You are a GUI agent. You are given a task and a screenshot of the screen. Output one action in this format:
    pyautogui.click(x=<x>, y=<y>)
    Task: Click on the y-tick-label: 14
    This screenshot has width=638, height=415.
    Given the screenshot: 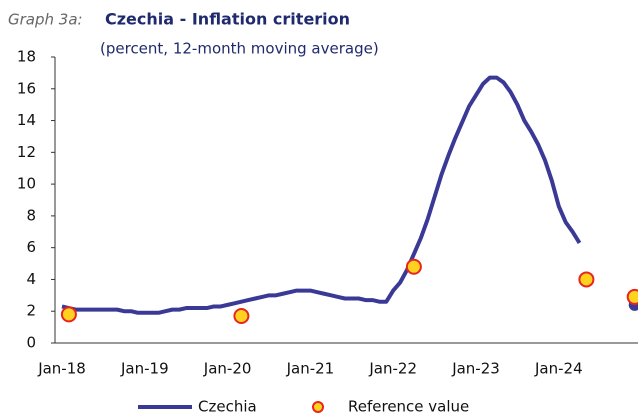 What is the action you would take?
    pyautogui.click(x=26, y=120)
    